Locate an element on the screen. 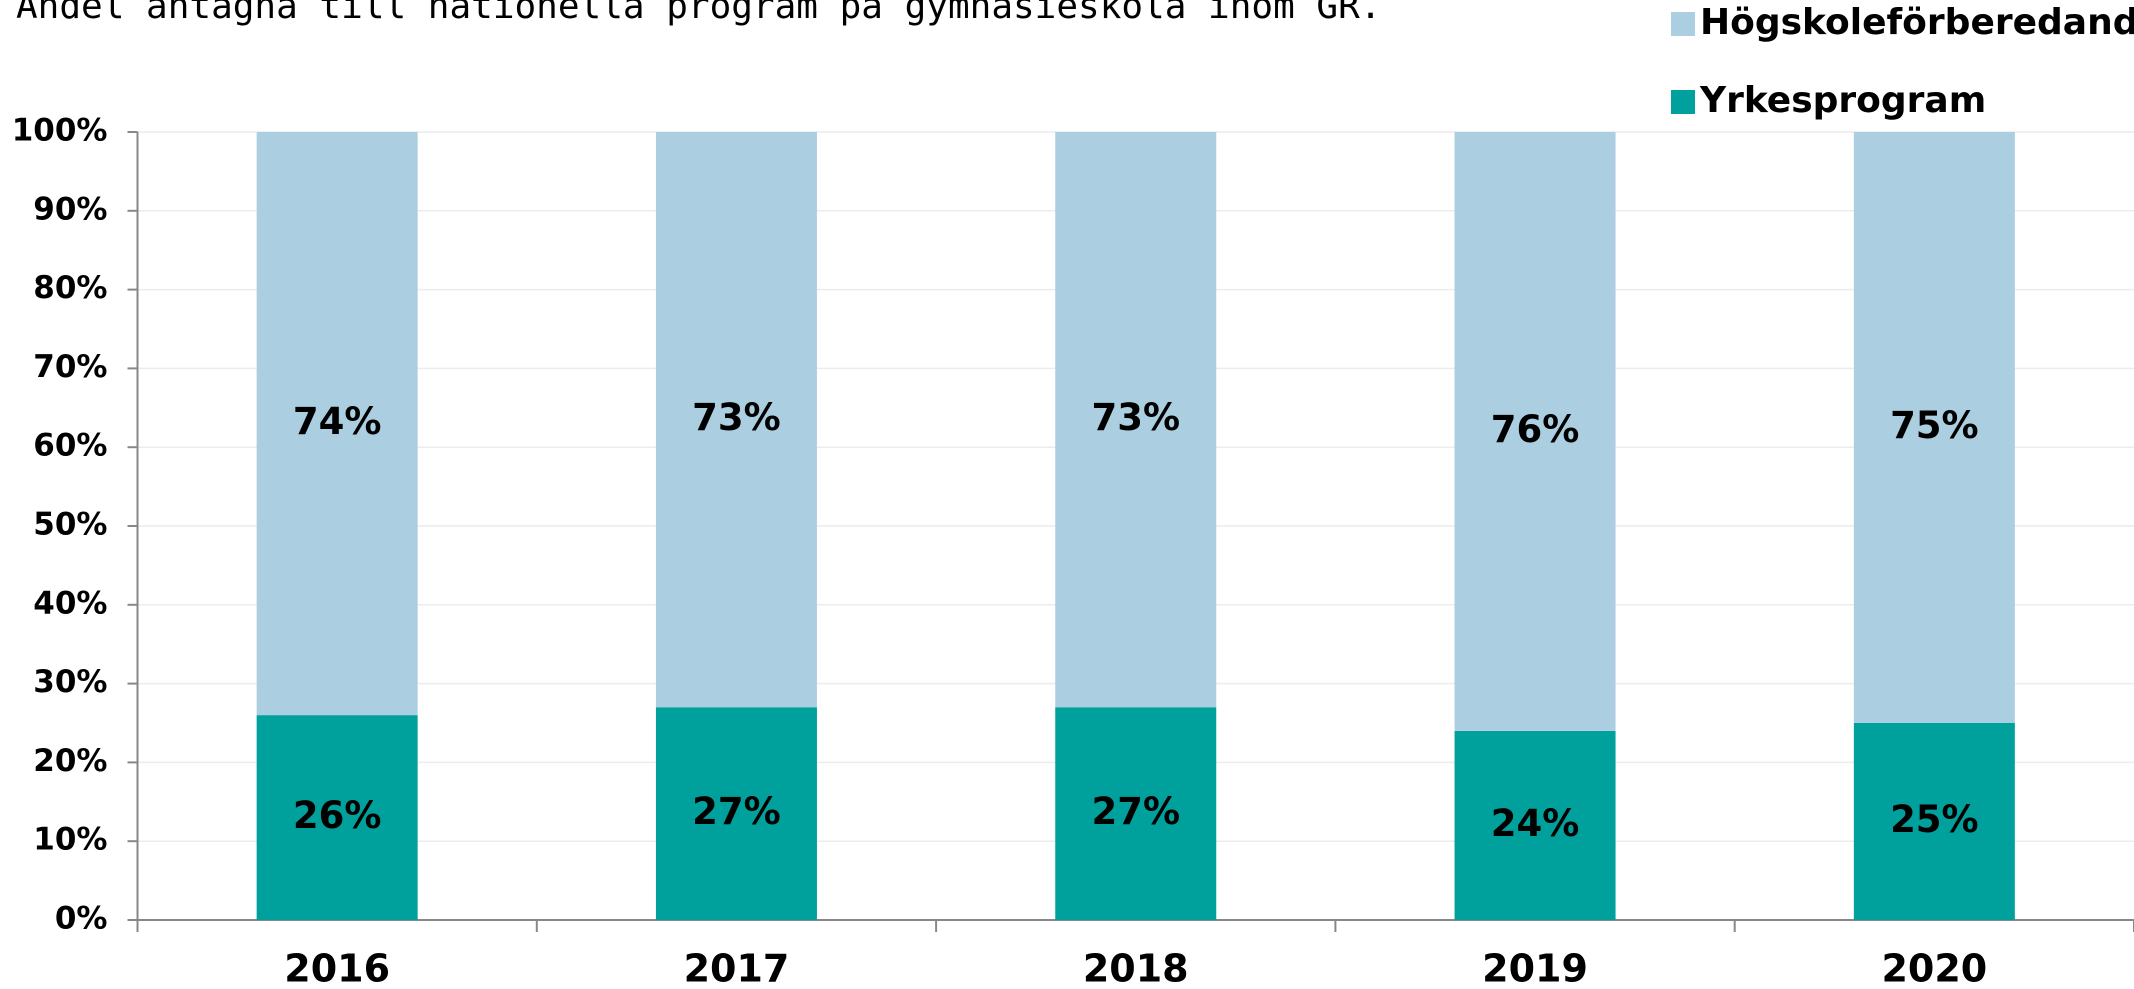  y-tick-label: 70% is located at coordinates (70, 367).